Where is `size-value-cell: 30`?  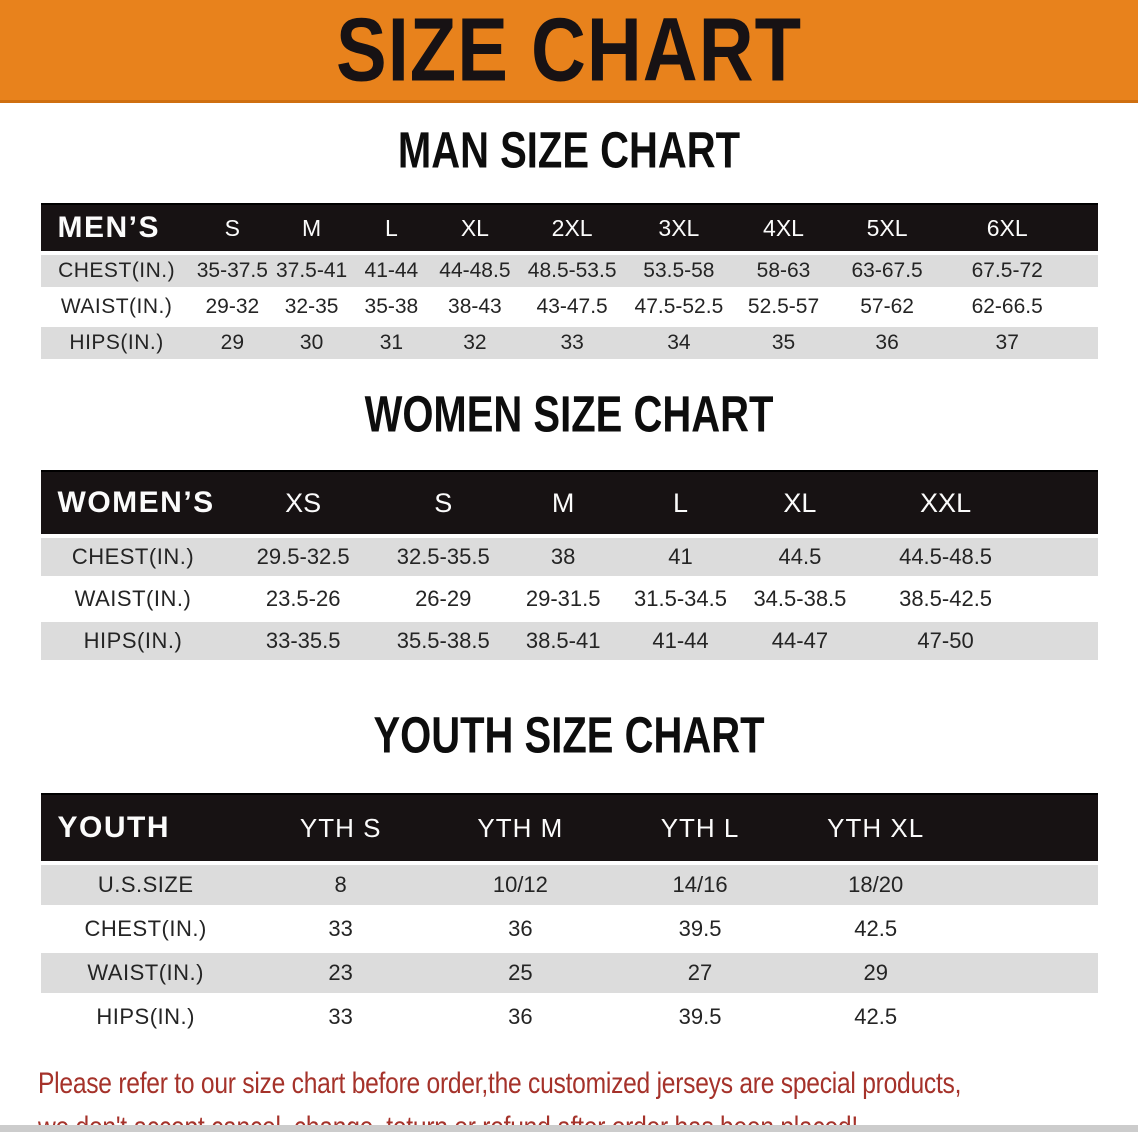 size-value-cell: 30 is located at coordinates (311, 342).